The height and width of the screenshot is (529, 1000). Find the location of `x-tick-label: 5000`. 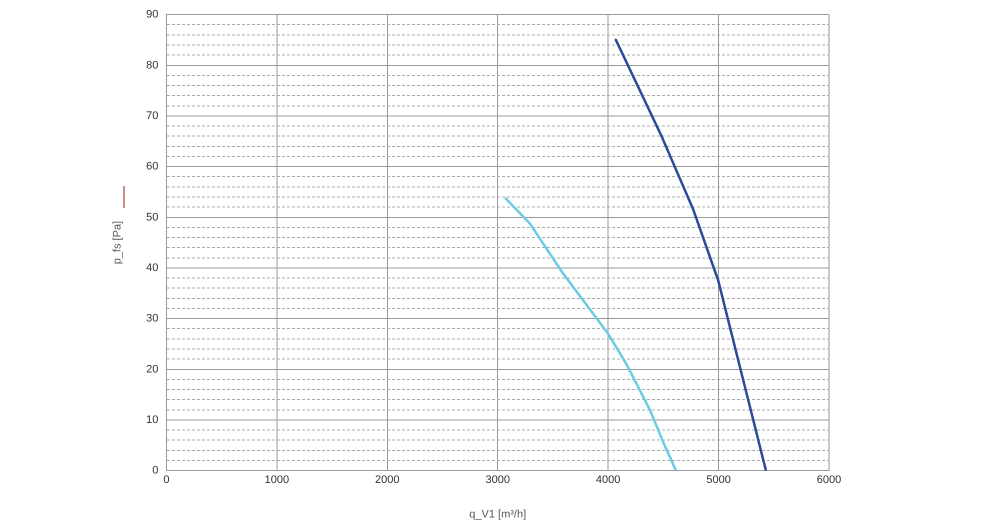

x-tick-label: 5000 is located at coordinates (718, 480).